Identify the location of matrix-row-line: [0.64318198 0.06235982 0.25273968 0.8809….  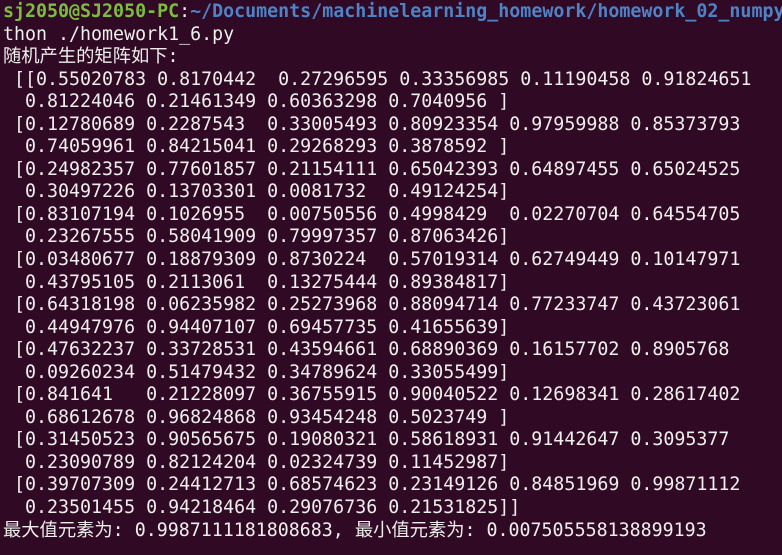
(372, 305).